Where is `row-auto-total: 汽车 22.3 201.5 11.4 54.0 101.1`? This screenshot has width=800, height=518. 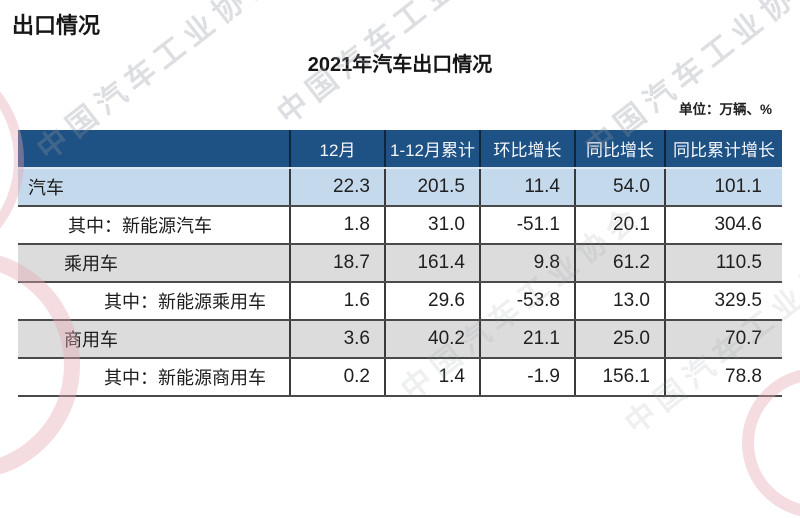 row-auto-total: 汽车 22.3 201.5 11.4 54.0 101.1 is located at coordinates (400, 187).